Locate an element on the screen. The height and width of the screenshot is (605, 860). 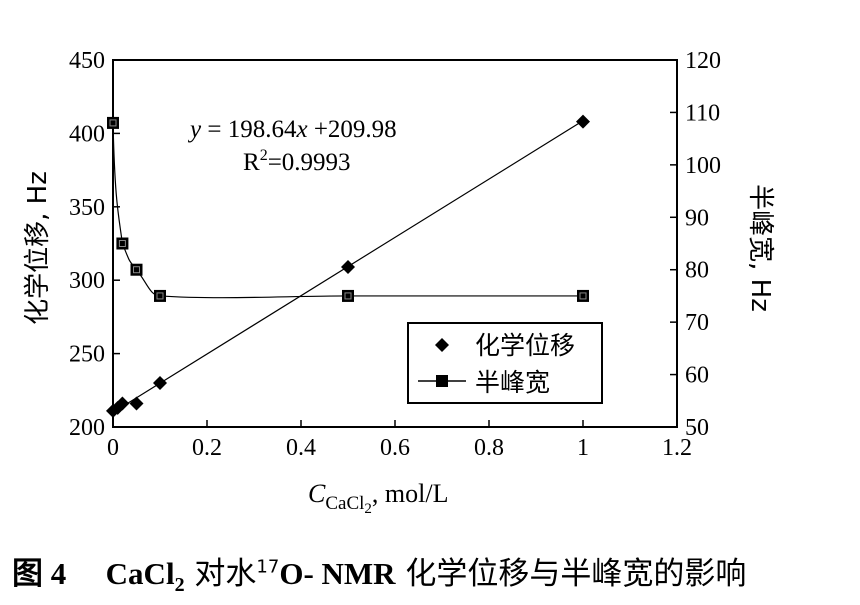
y-left-tick-label: 250 is located at coordinates (87, 355).